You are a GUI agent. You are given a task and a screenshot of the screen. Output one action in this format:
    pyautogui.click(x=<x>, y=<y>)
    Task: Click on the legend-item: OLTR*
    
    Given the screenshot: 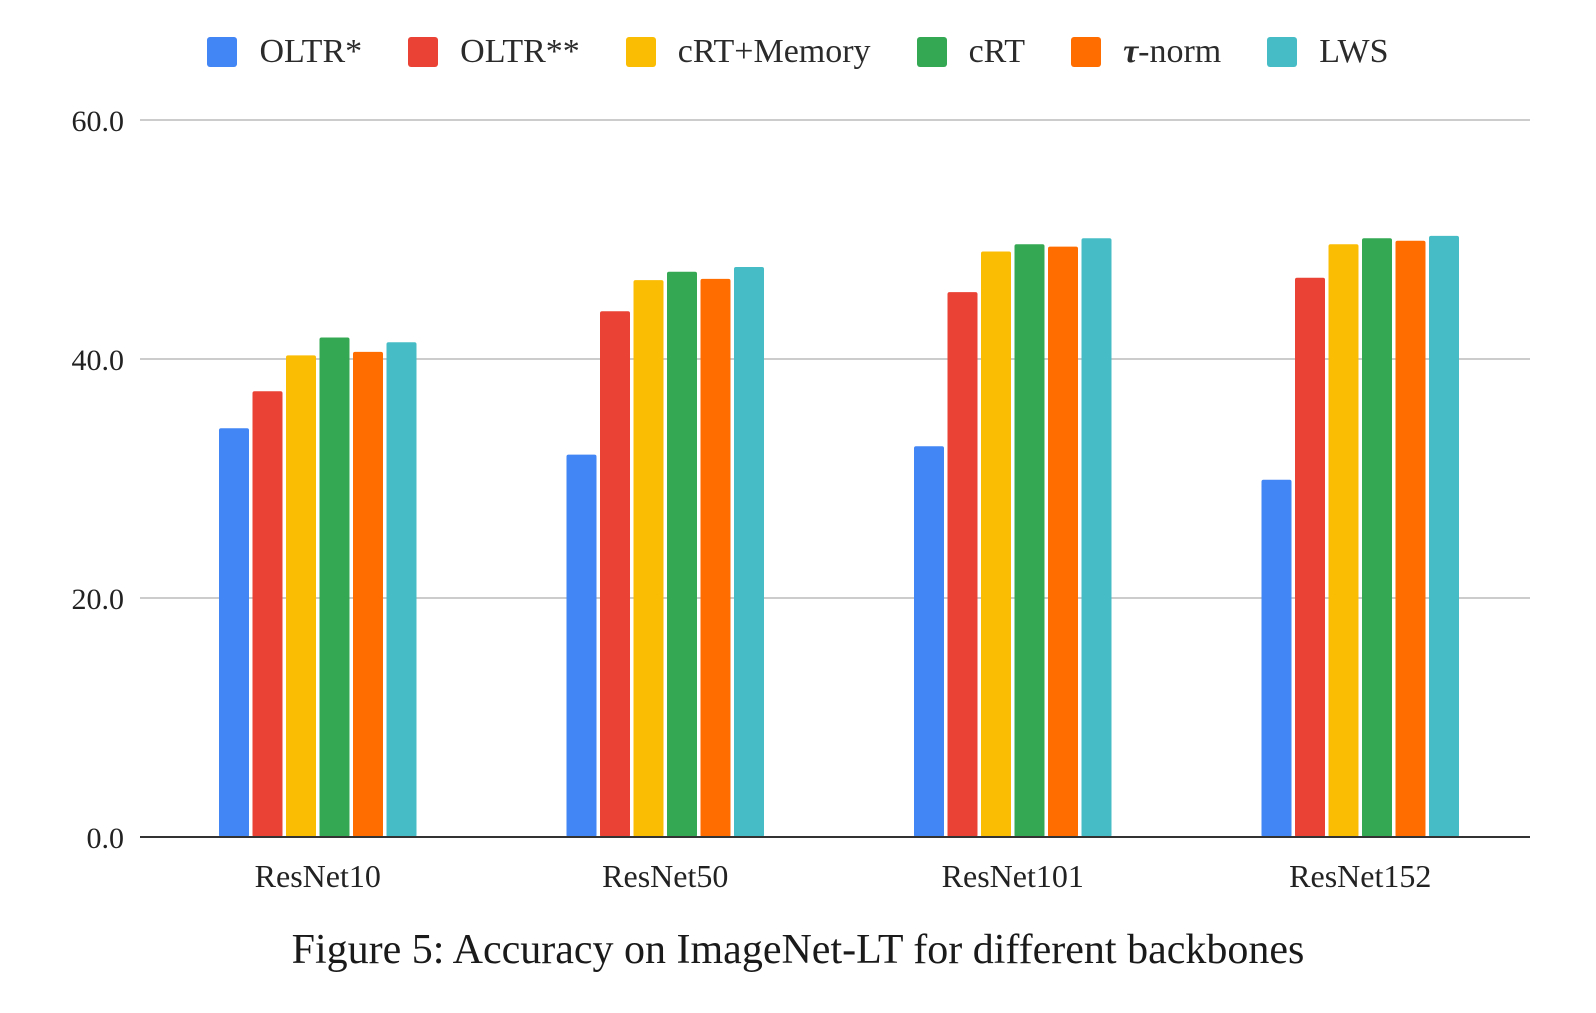 What is the action you would take?
    pyautogui.click(x=284, y=52)
    